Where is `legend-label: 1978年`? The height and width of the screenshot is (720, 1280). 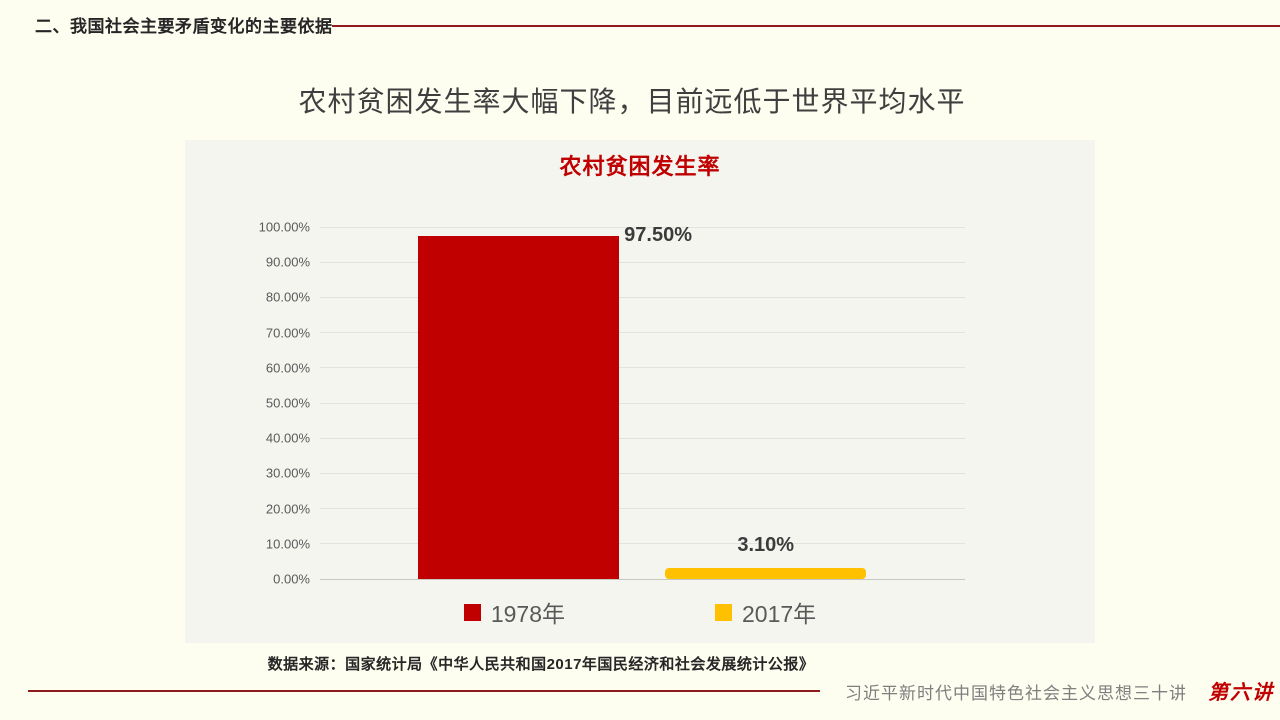
legend-label: 1978年 is located at coordinates (527, 614).